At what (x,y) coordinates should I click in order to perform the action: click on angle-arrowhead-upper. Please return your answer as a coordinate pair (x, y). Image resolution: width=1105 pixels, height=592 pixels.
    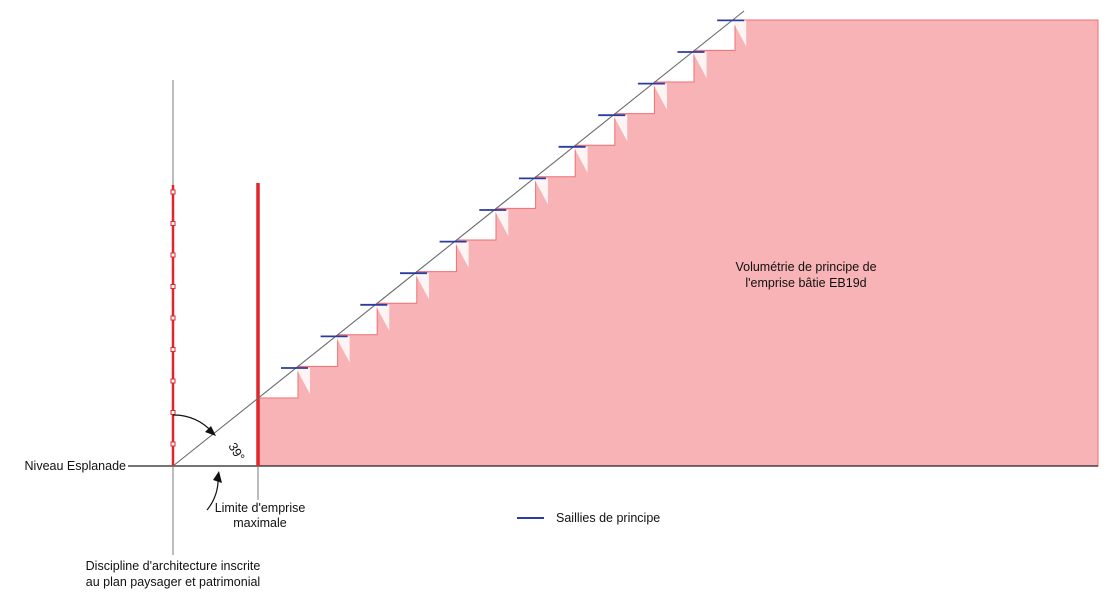
    Looking at the image, I should click on (210, 431).